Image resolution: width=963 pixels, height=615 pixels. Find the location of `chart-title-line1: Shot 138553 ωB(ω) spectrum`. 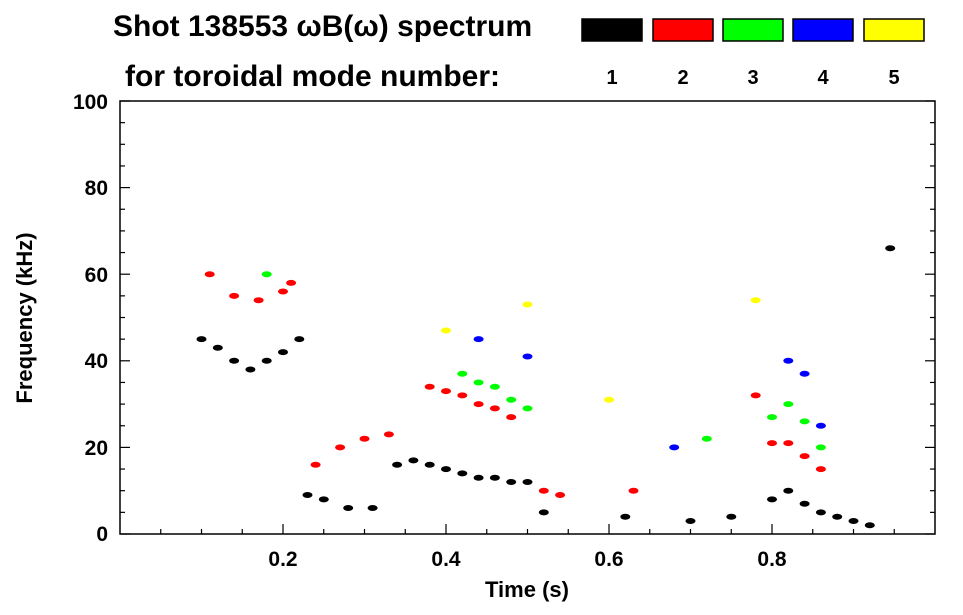

chart-title-line1: Shot 138553 ωB(ω) spectrum is located at coordinates (322, 26).